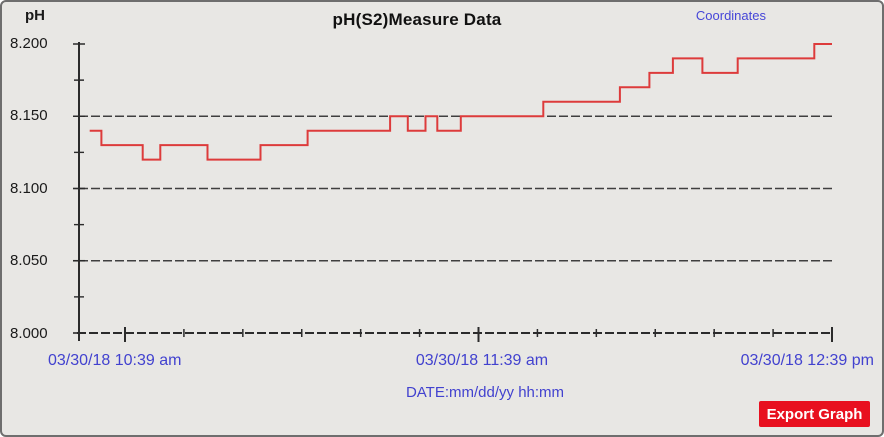  What do you see at coordinates (29, 43) in the screenshot?
I see `y-tick-label: 8.200` at bounding box center [29, 43].